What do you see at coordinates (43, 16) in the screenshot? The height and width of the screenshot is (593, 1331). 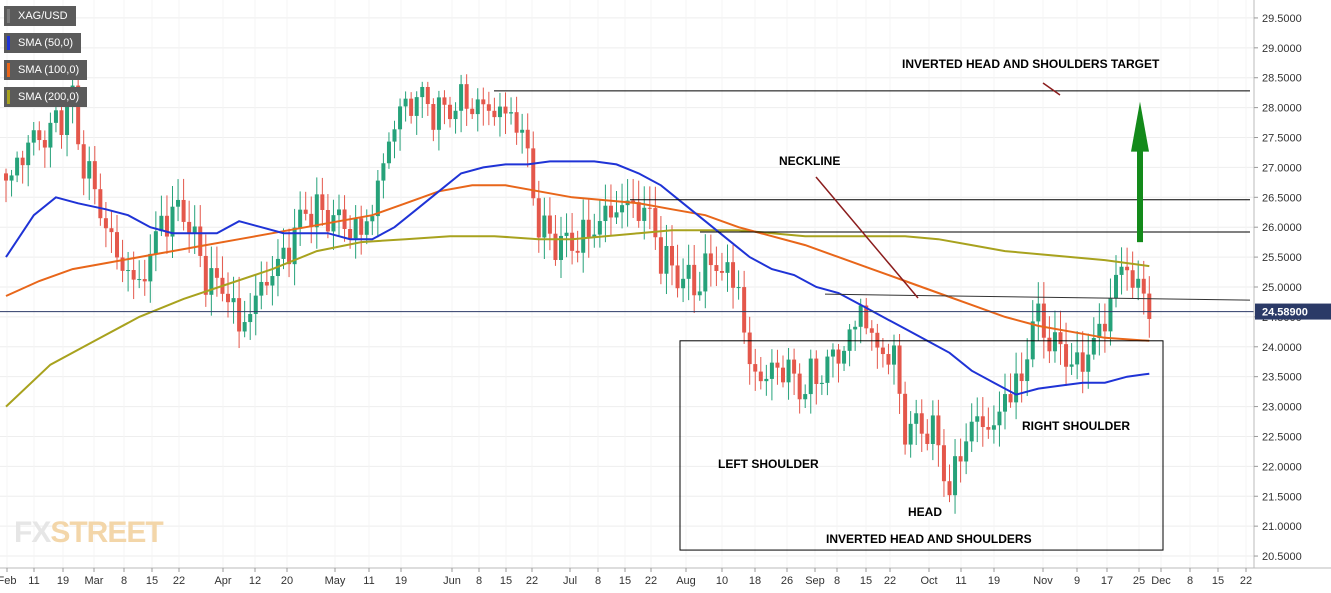 I see `legend-symbol-label: XAG/USD` at bounding box center [43, 16].